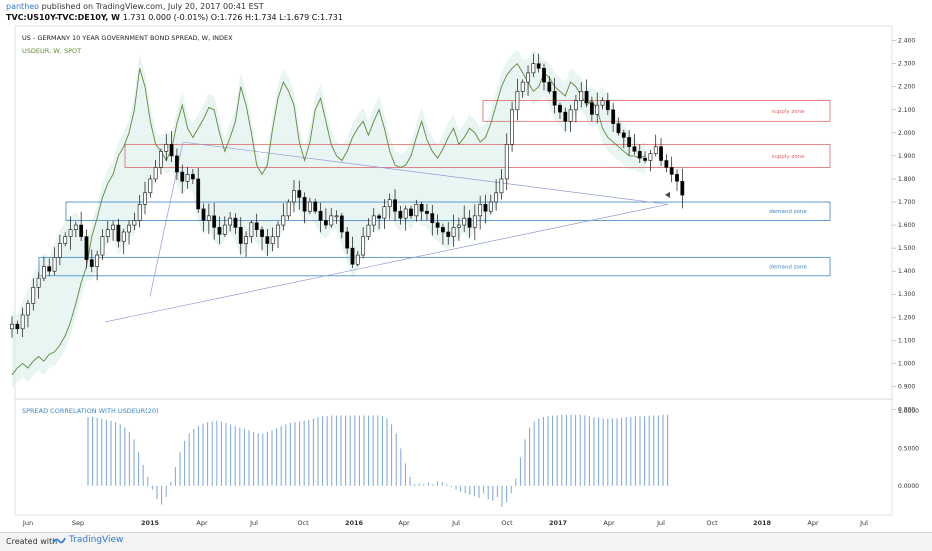 This screenshot has height=551, width=932. What do you see at coordinates (466, 541) in the screenshot?
I see `footer-bar: Created with TradingView` at bounding box center [466, 541].